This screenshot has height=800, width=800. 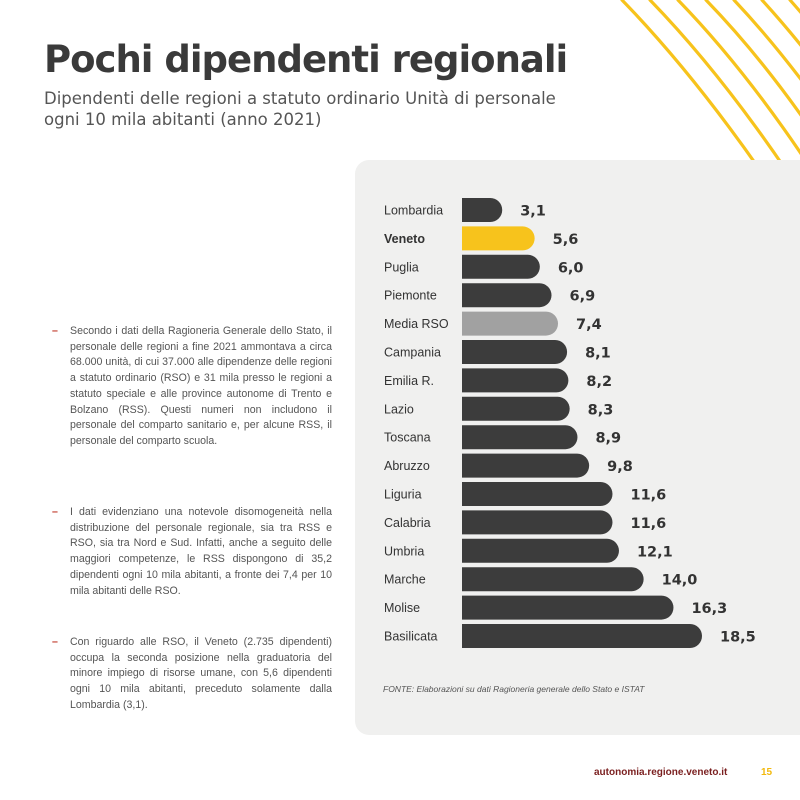 I want to click on value-label-basilicata: 18,5, so click(x=738, y=638).